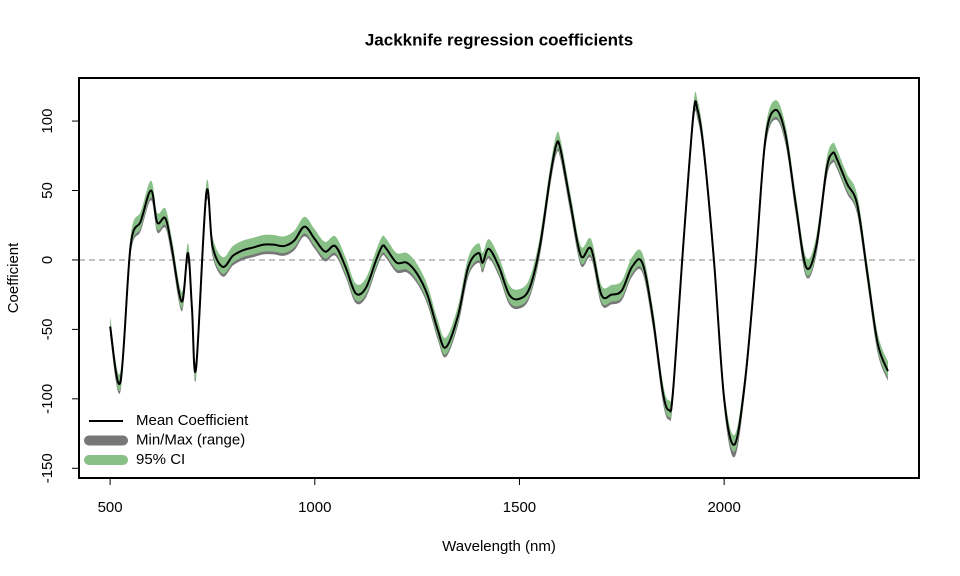 This screenshot has width=960, height=576. Describe the element at coordinates (47, 190) in the screenshot. I see `y-tick-label: 50` at that location.